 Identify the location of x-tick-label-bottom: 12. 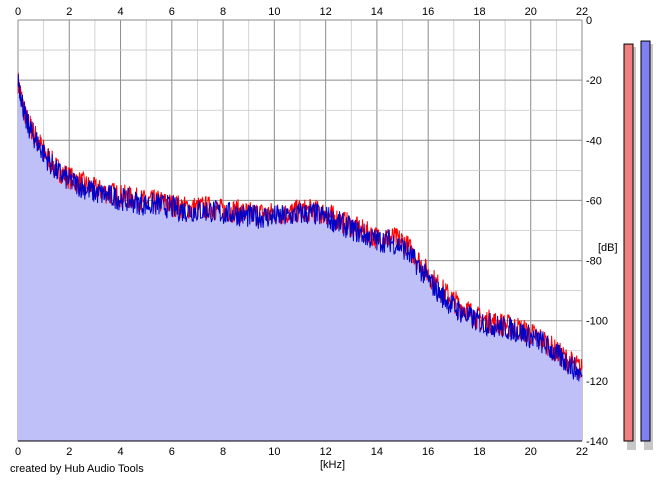
(326, 452).